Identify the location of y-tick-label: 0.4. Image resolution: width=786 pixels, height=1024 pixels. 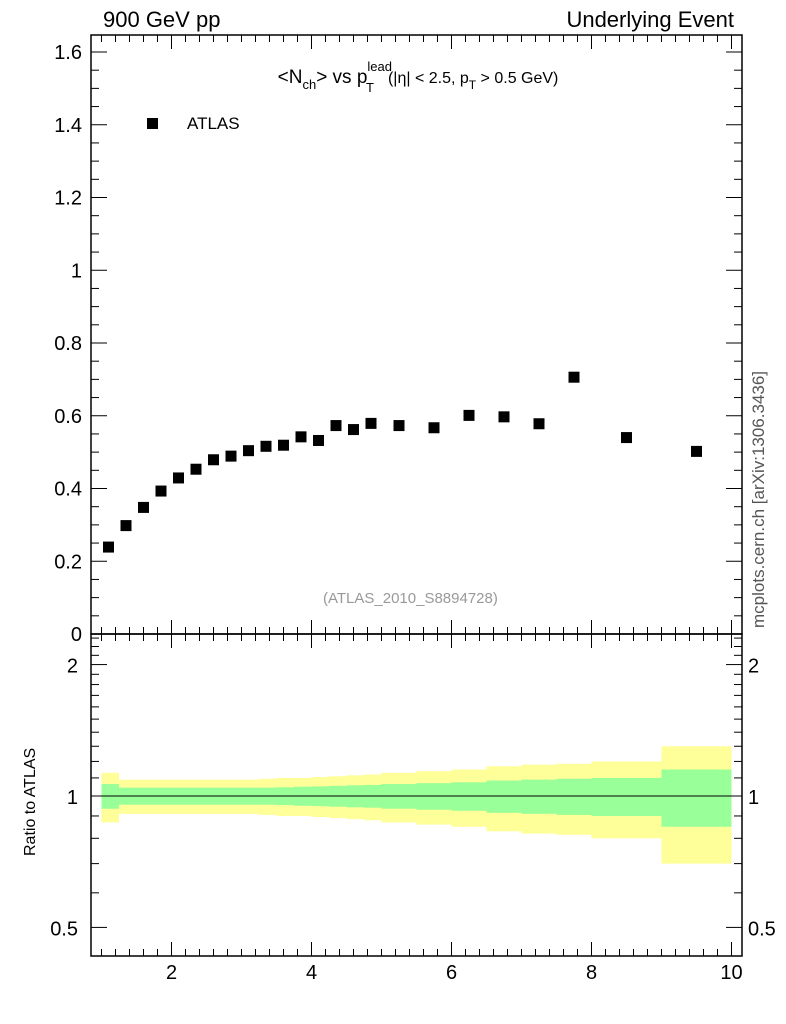
(68, 490).